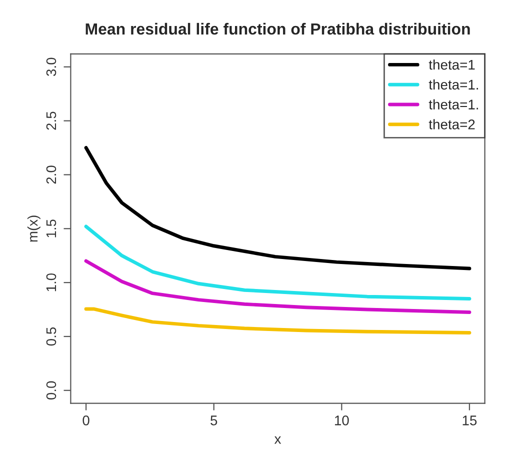  I want to click on y-tick-label: 2.5, so click(51, 121).